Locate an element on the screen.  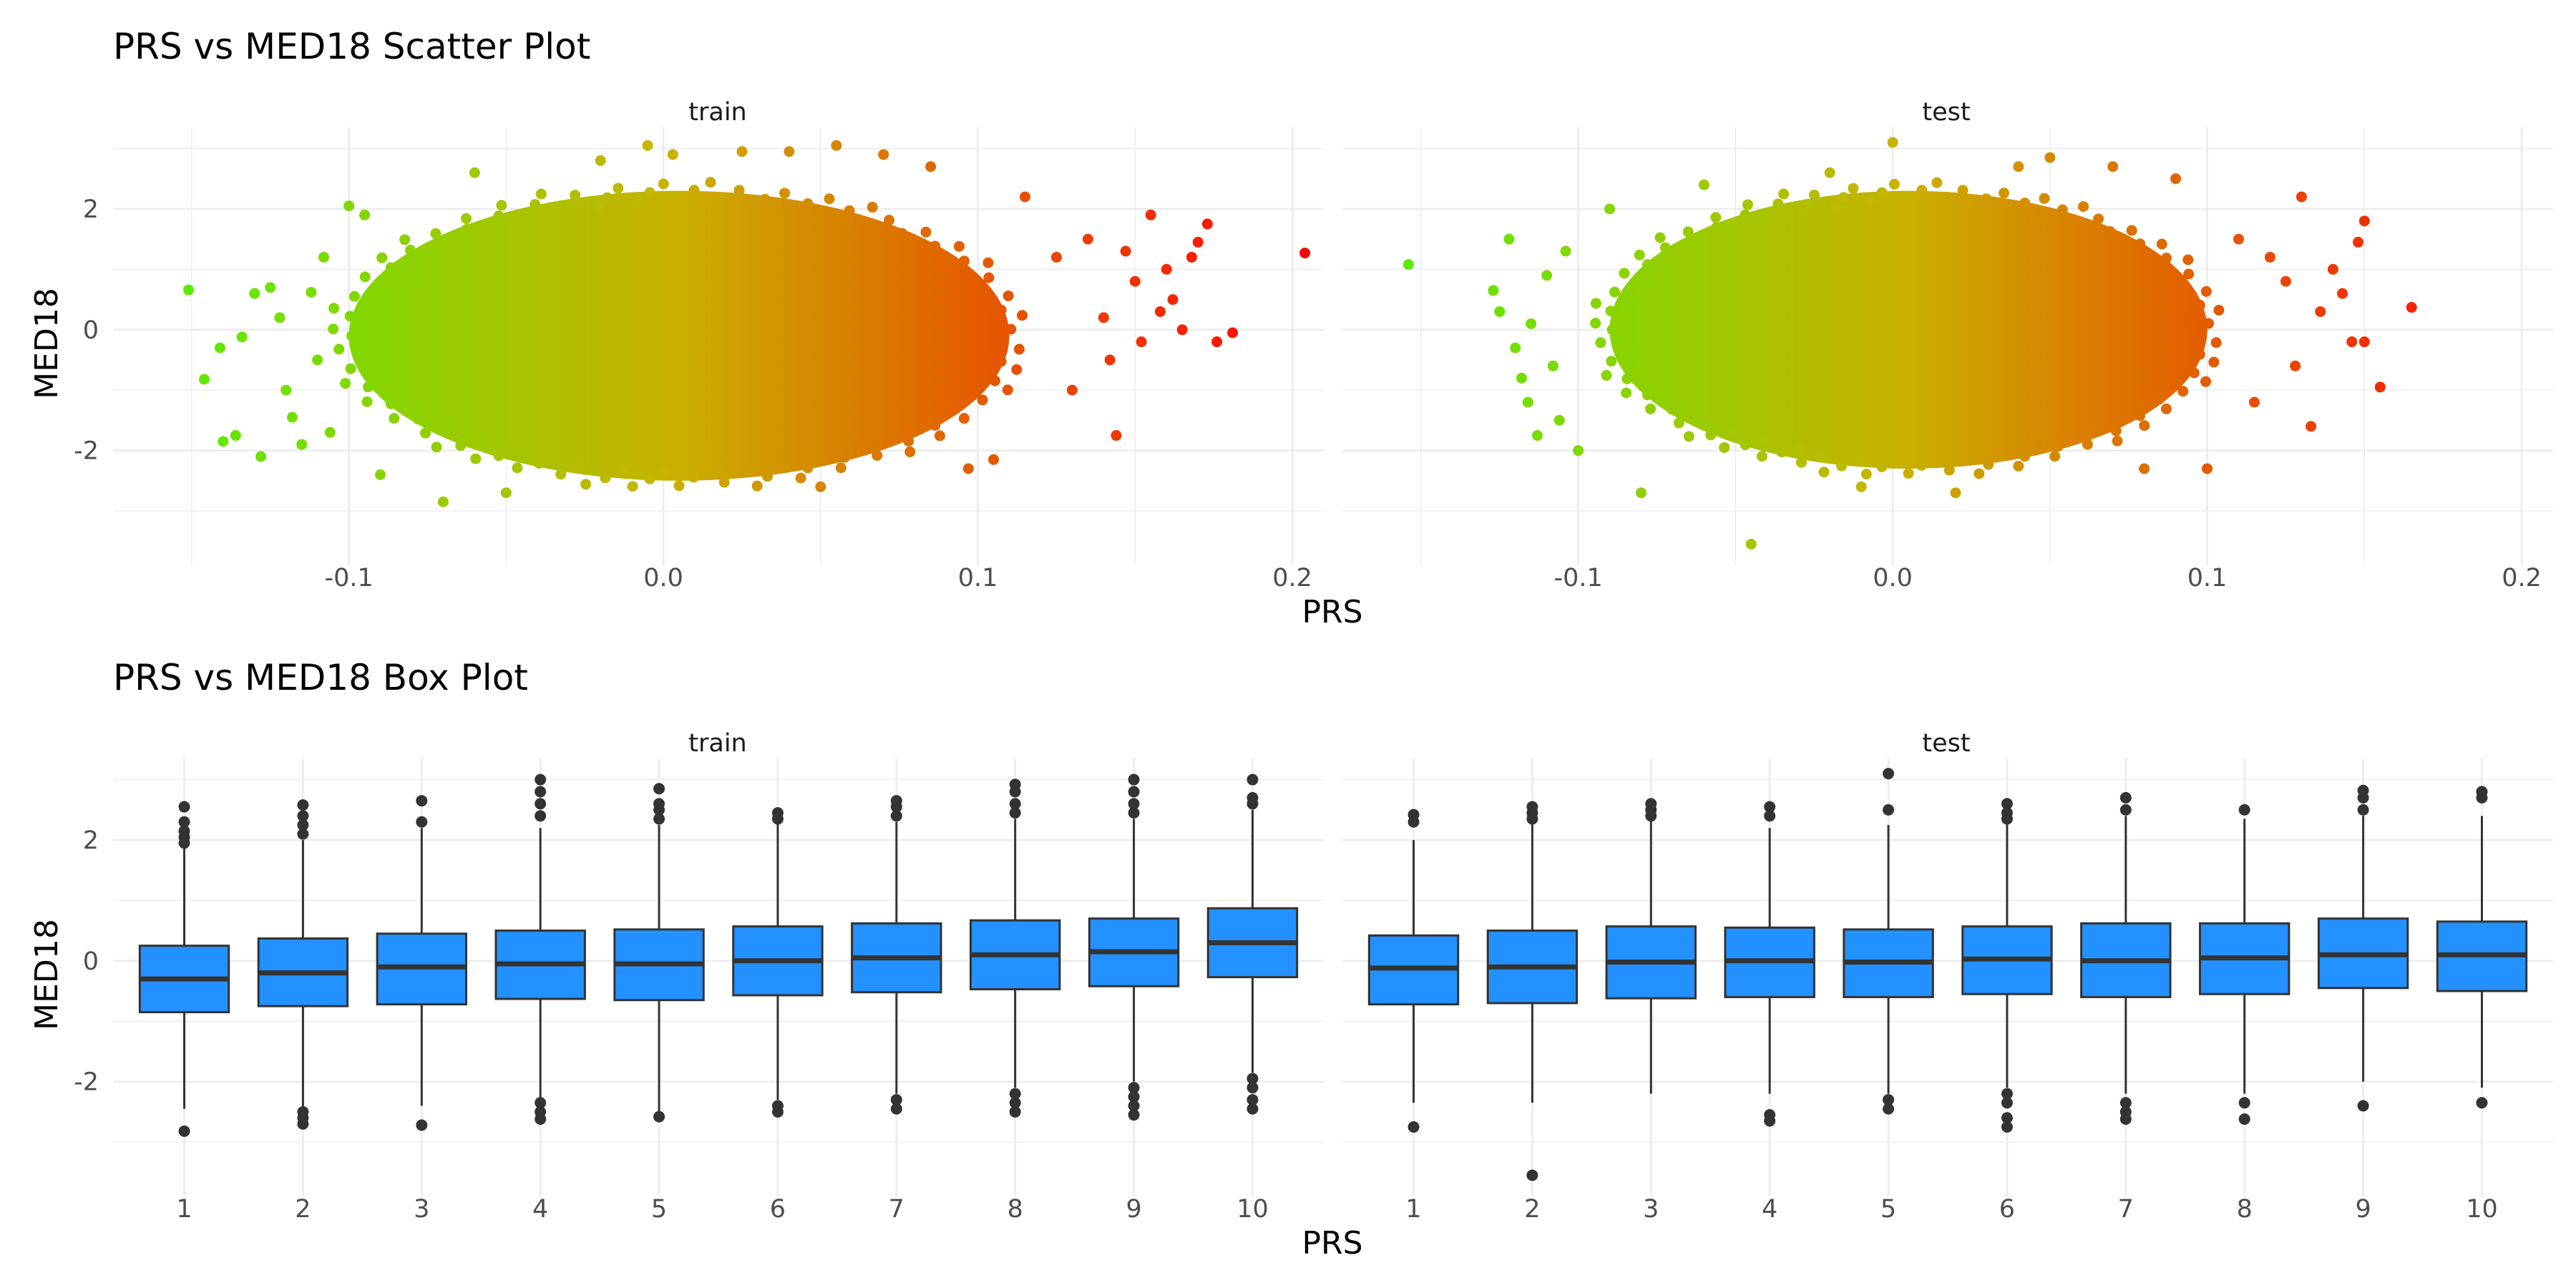
x-tick-label: 1 is located at coordinates (1413, 1209).